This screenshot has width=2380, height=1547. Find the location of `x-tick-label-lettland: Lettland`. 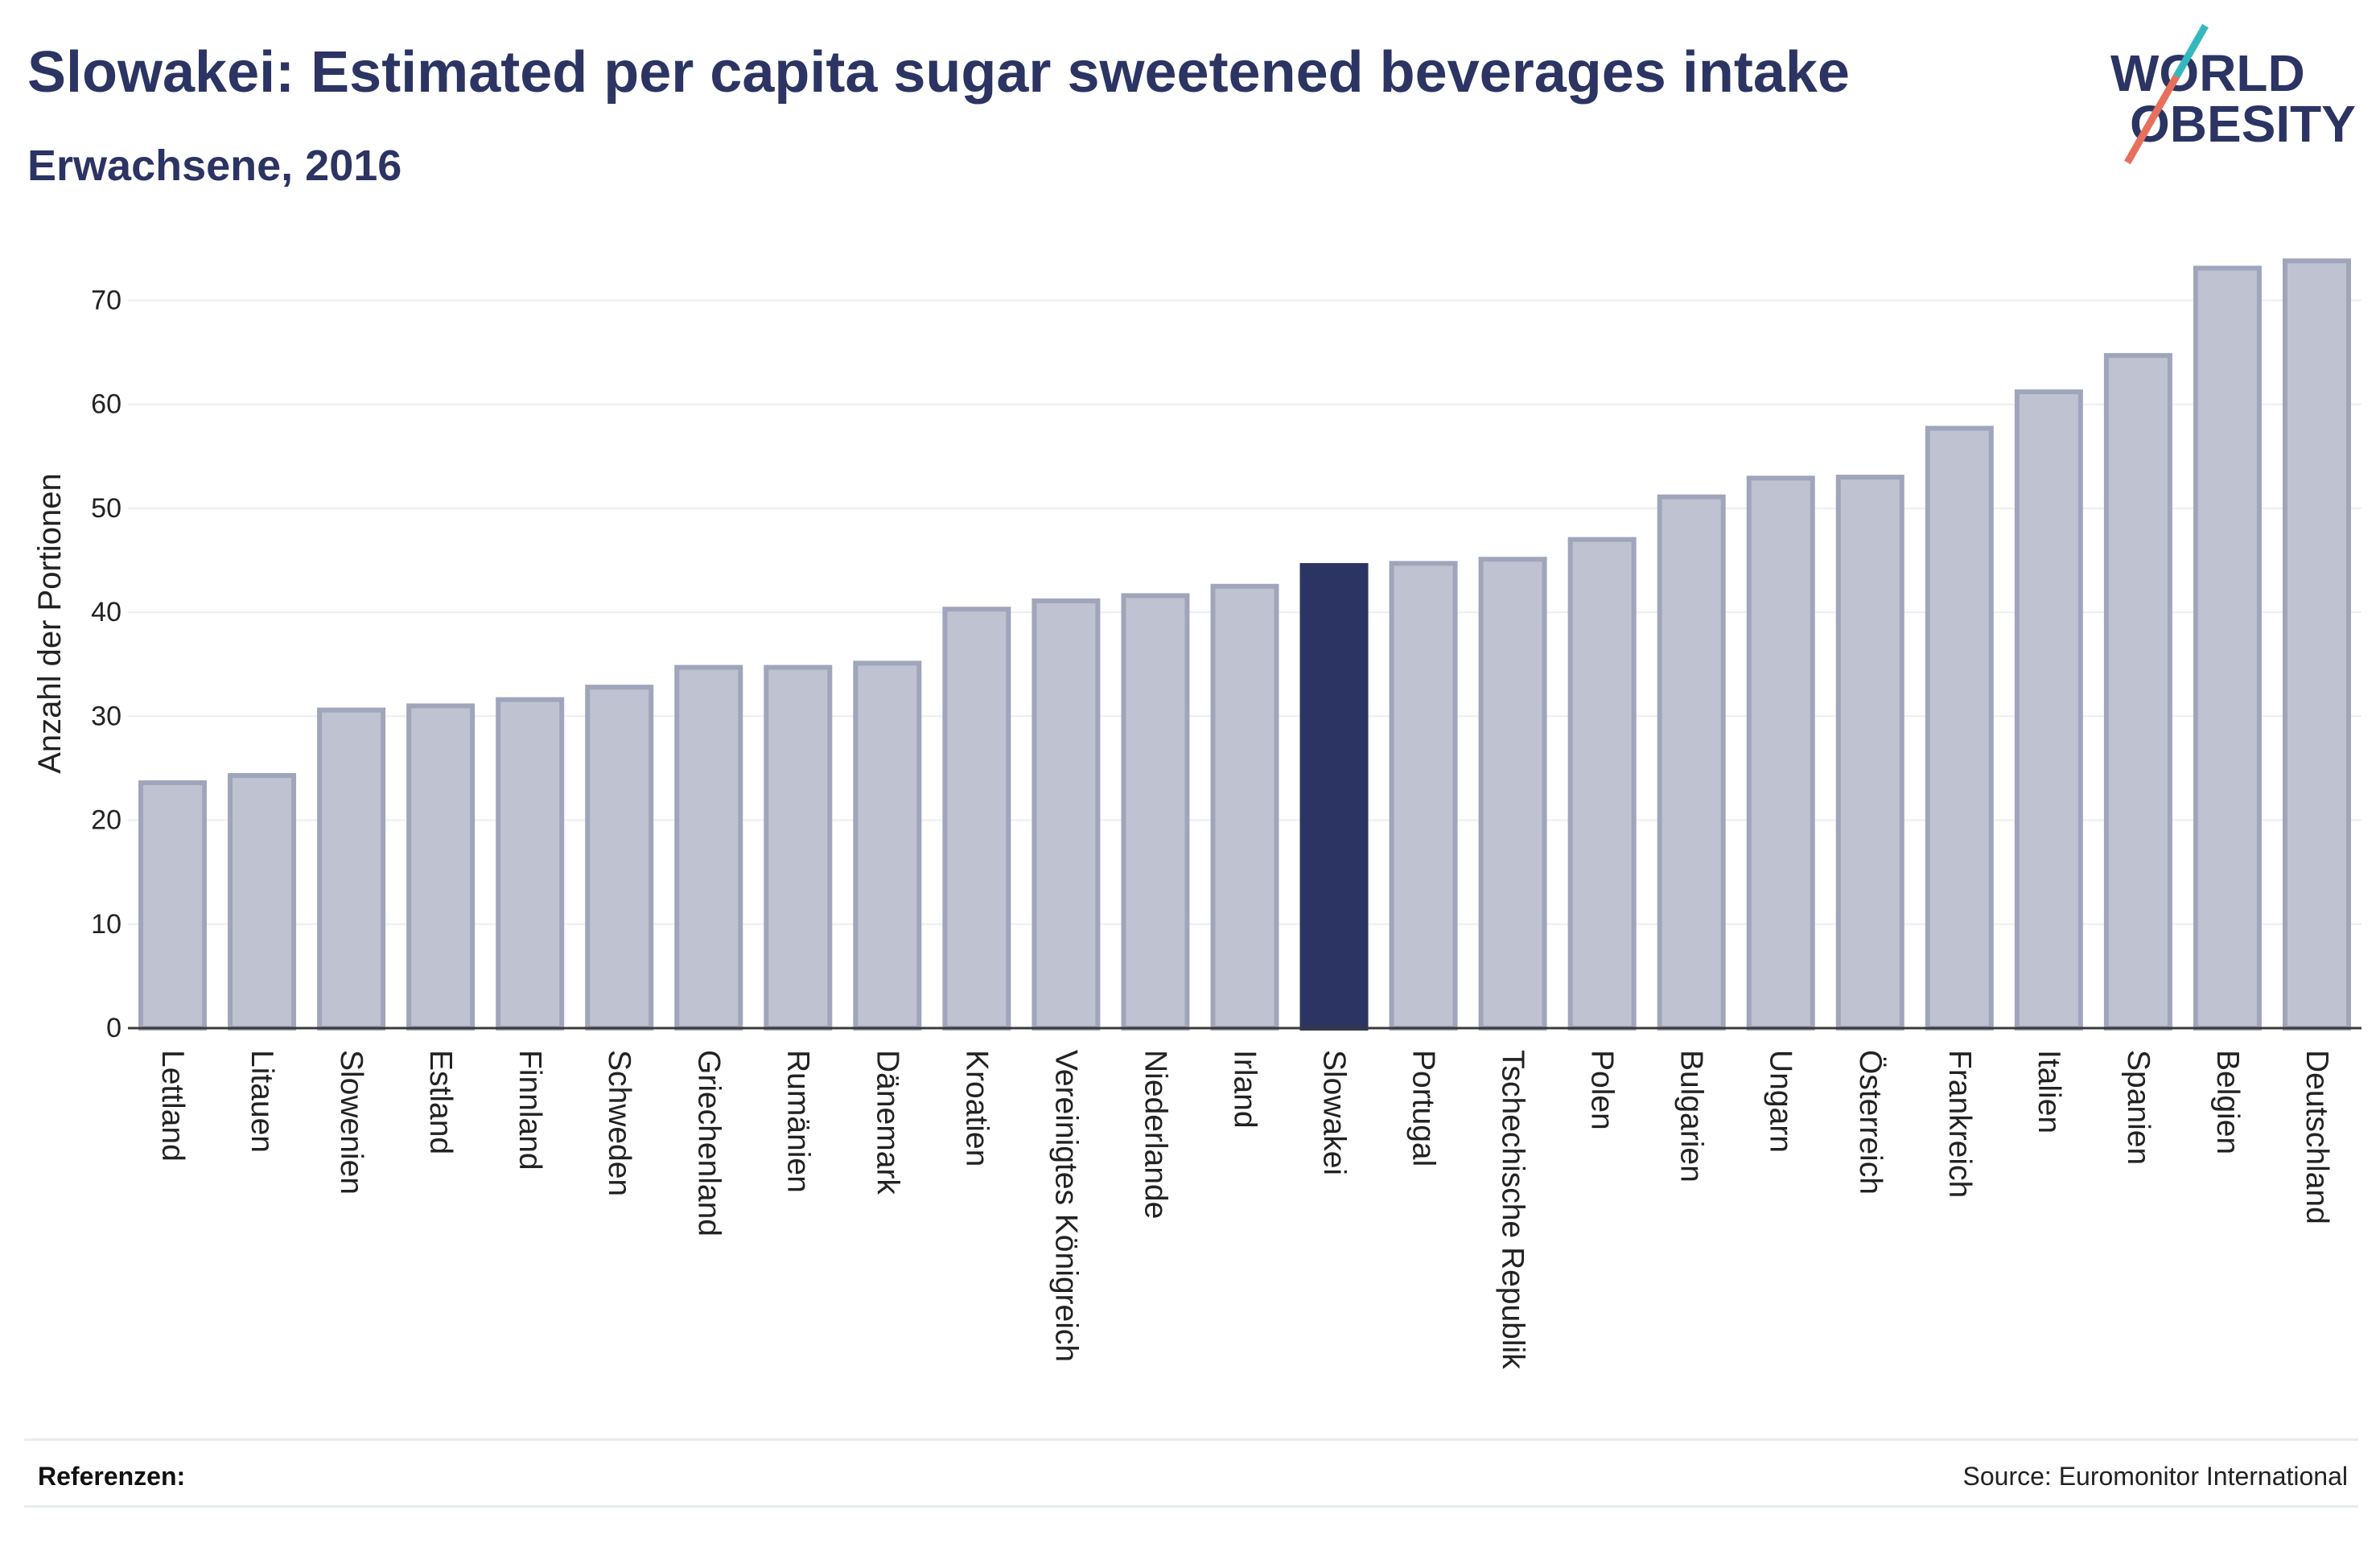

x-tick-label-lettland: Lettland is located at coordinates (172, 1106).